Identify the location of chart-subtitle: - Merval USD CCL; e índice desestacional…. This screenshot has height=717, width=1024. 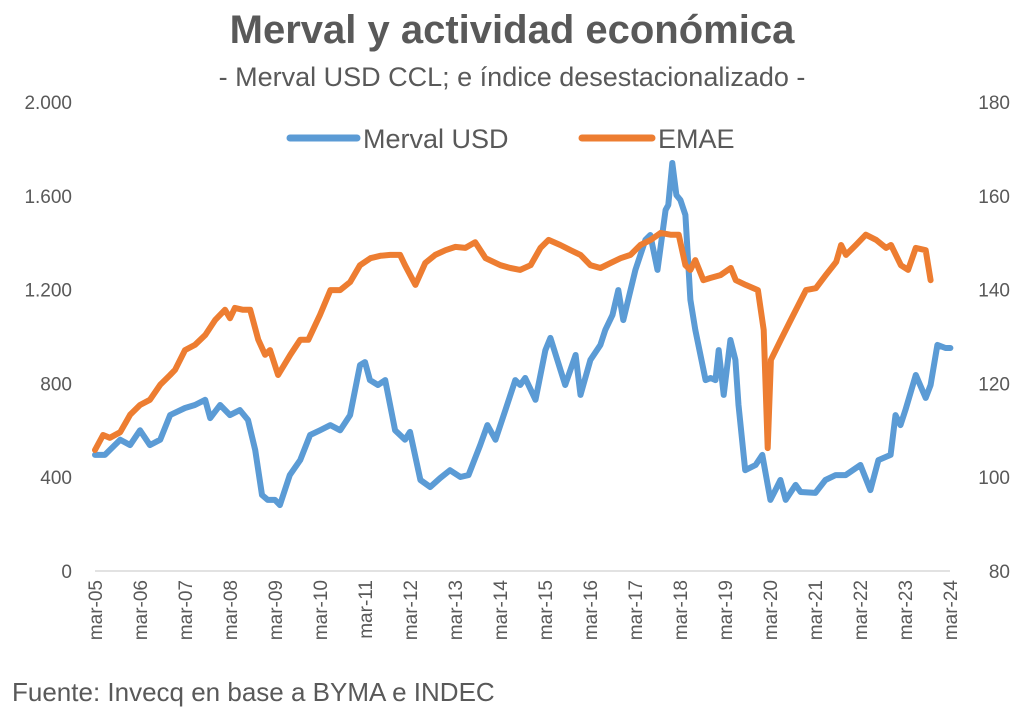
(512, 77).